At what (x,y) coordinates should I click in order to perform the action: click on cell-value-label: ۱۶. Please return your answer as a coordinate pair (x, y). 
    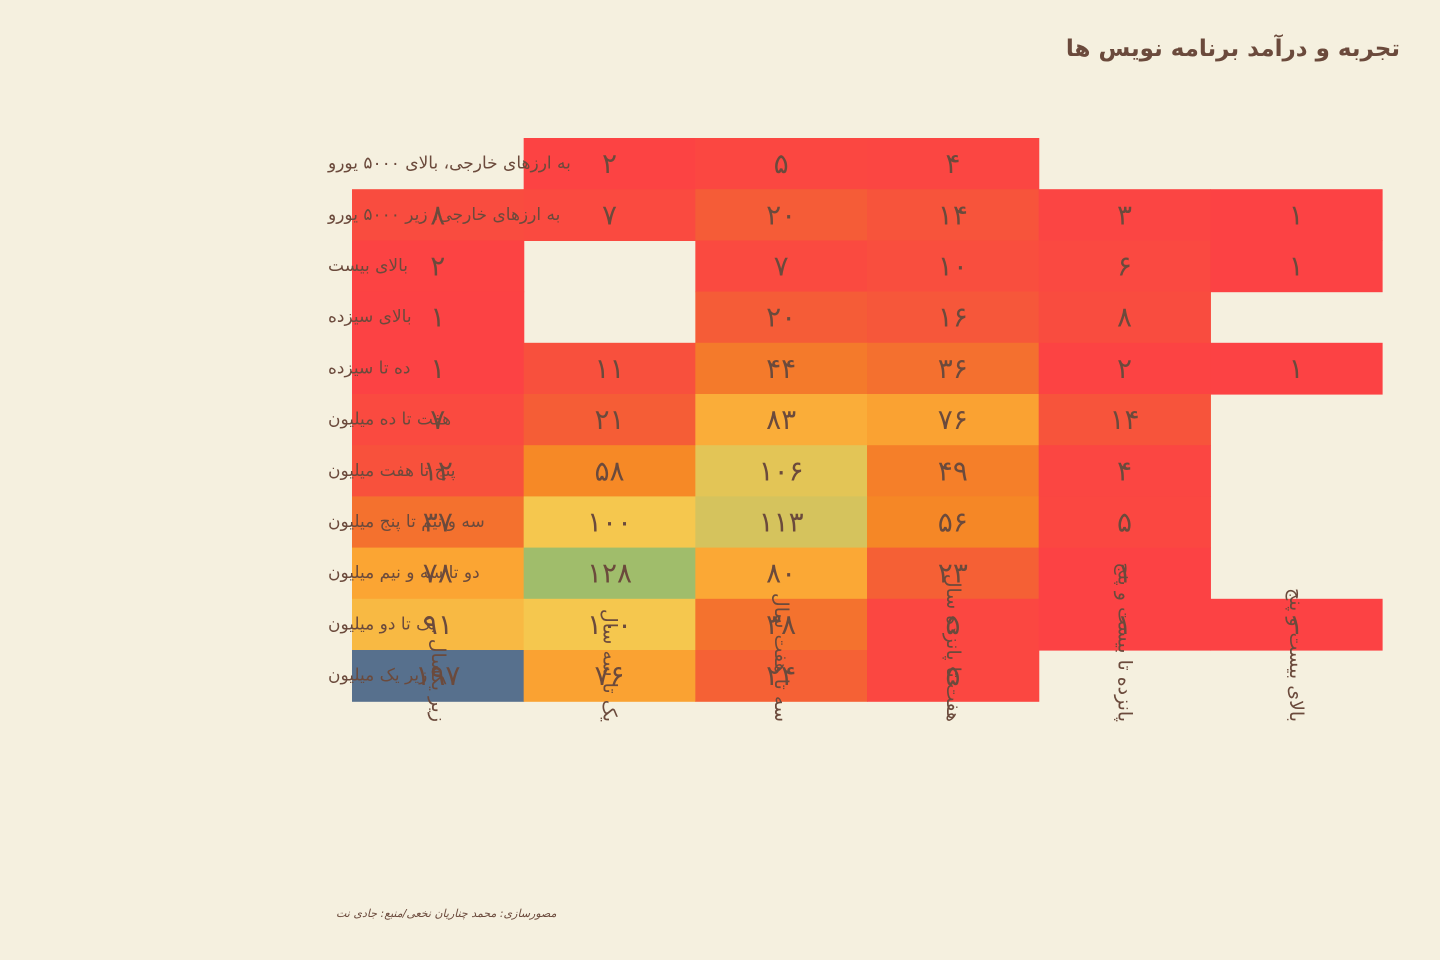
    Looking at the image, I should click on (953, 317).